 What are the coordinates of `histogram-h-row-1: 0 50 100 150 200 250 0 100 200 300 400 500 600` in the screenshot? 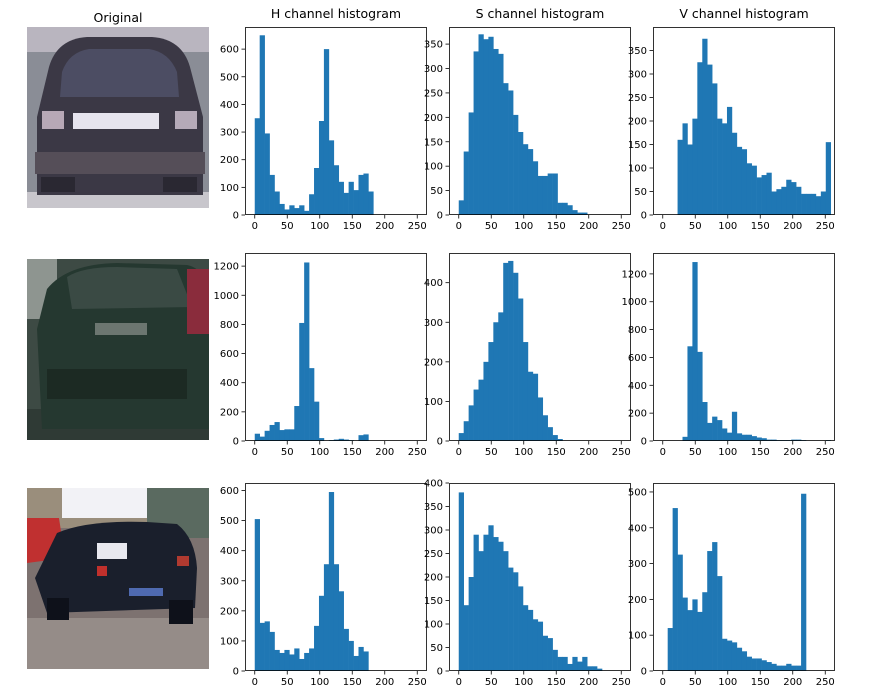 It's located at (323, 129).